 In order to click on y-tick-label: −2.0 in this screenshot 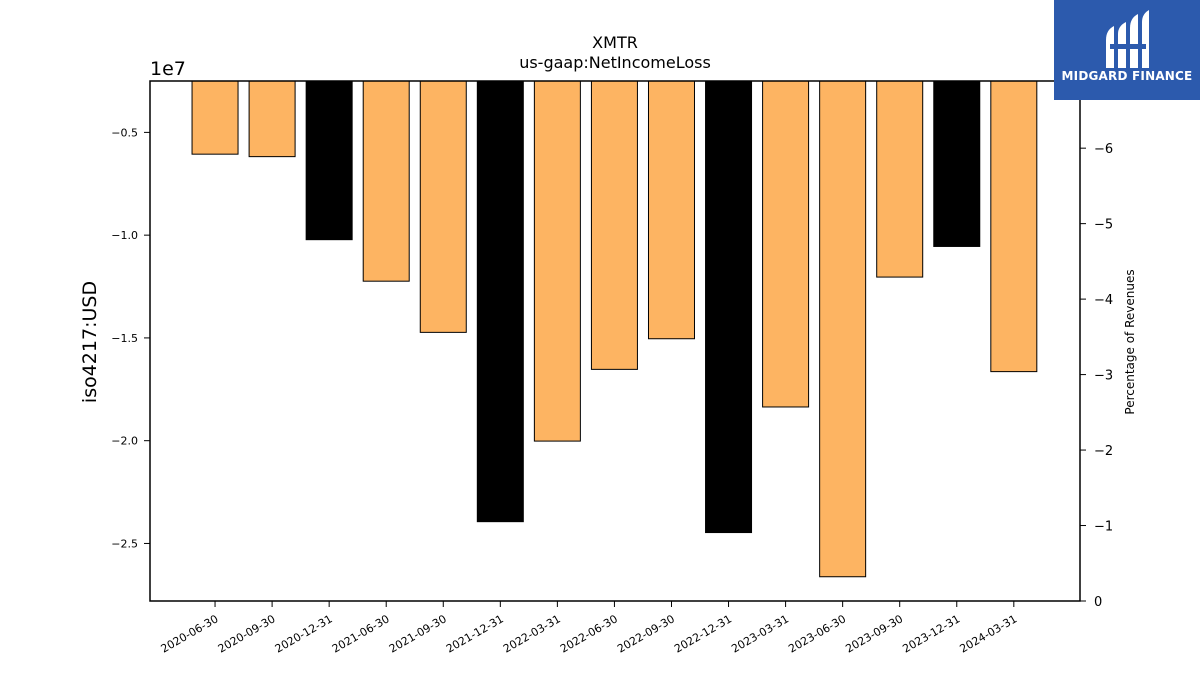, I will do `click(124, 441)`.